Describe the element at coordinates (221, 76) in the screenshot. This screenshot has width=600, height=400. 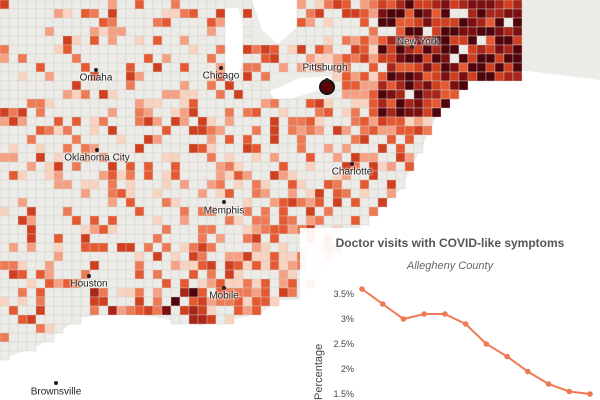
I see `city-label-chicago: Chicago` at that location.